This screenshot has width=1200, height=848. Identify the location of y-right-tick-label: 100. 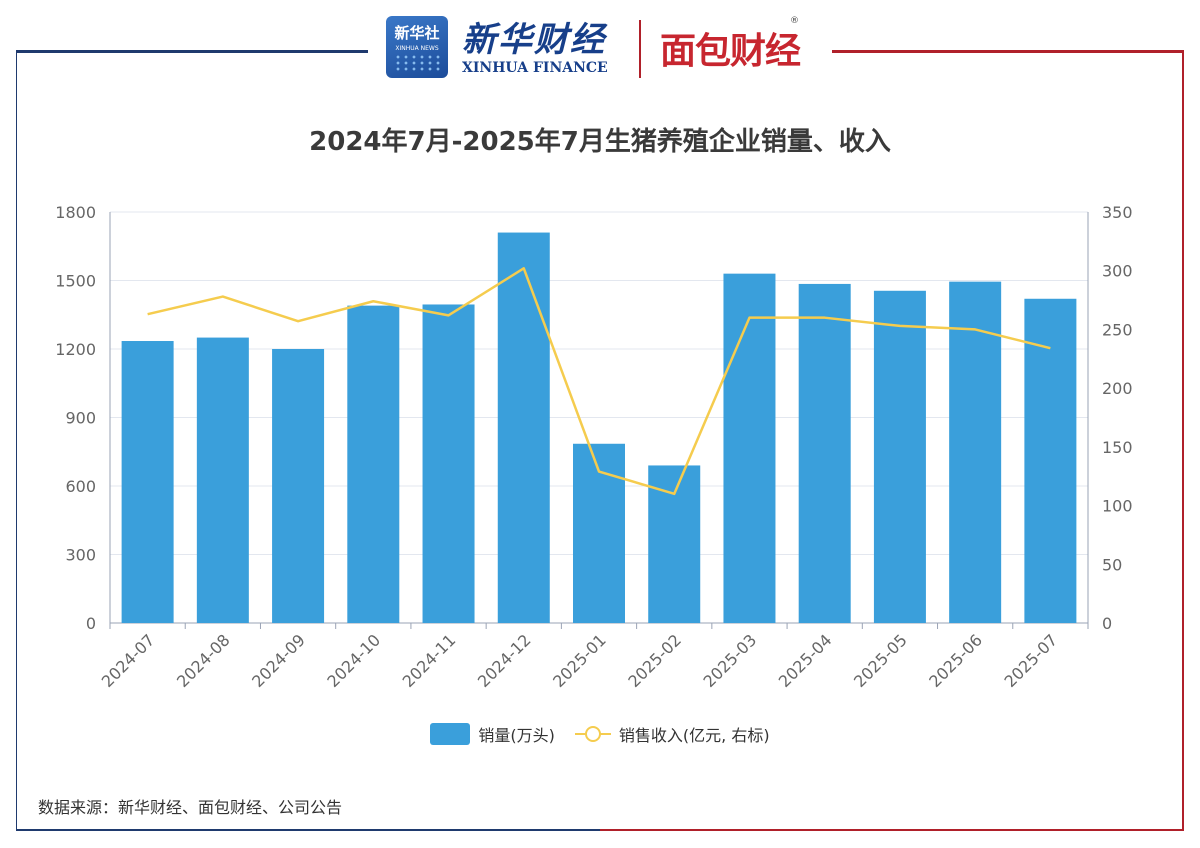
(1117, 506).